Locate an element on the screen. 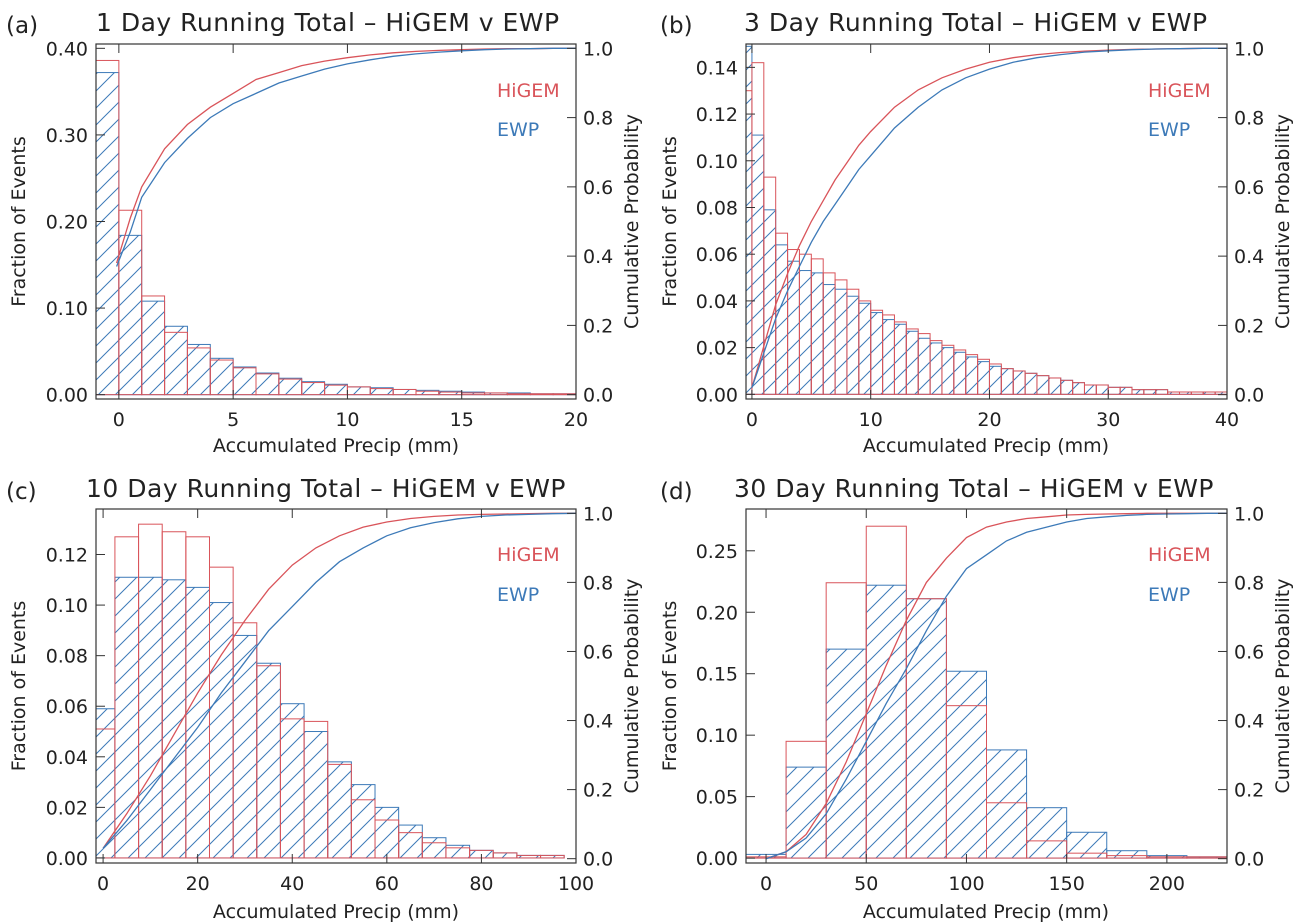 The height and width of the screenshot is (924, 1304). y-tick-label: 0.25 is located at coordinates (717, 552).